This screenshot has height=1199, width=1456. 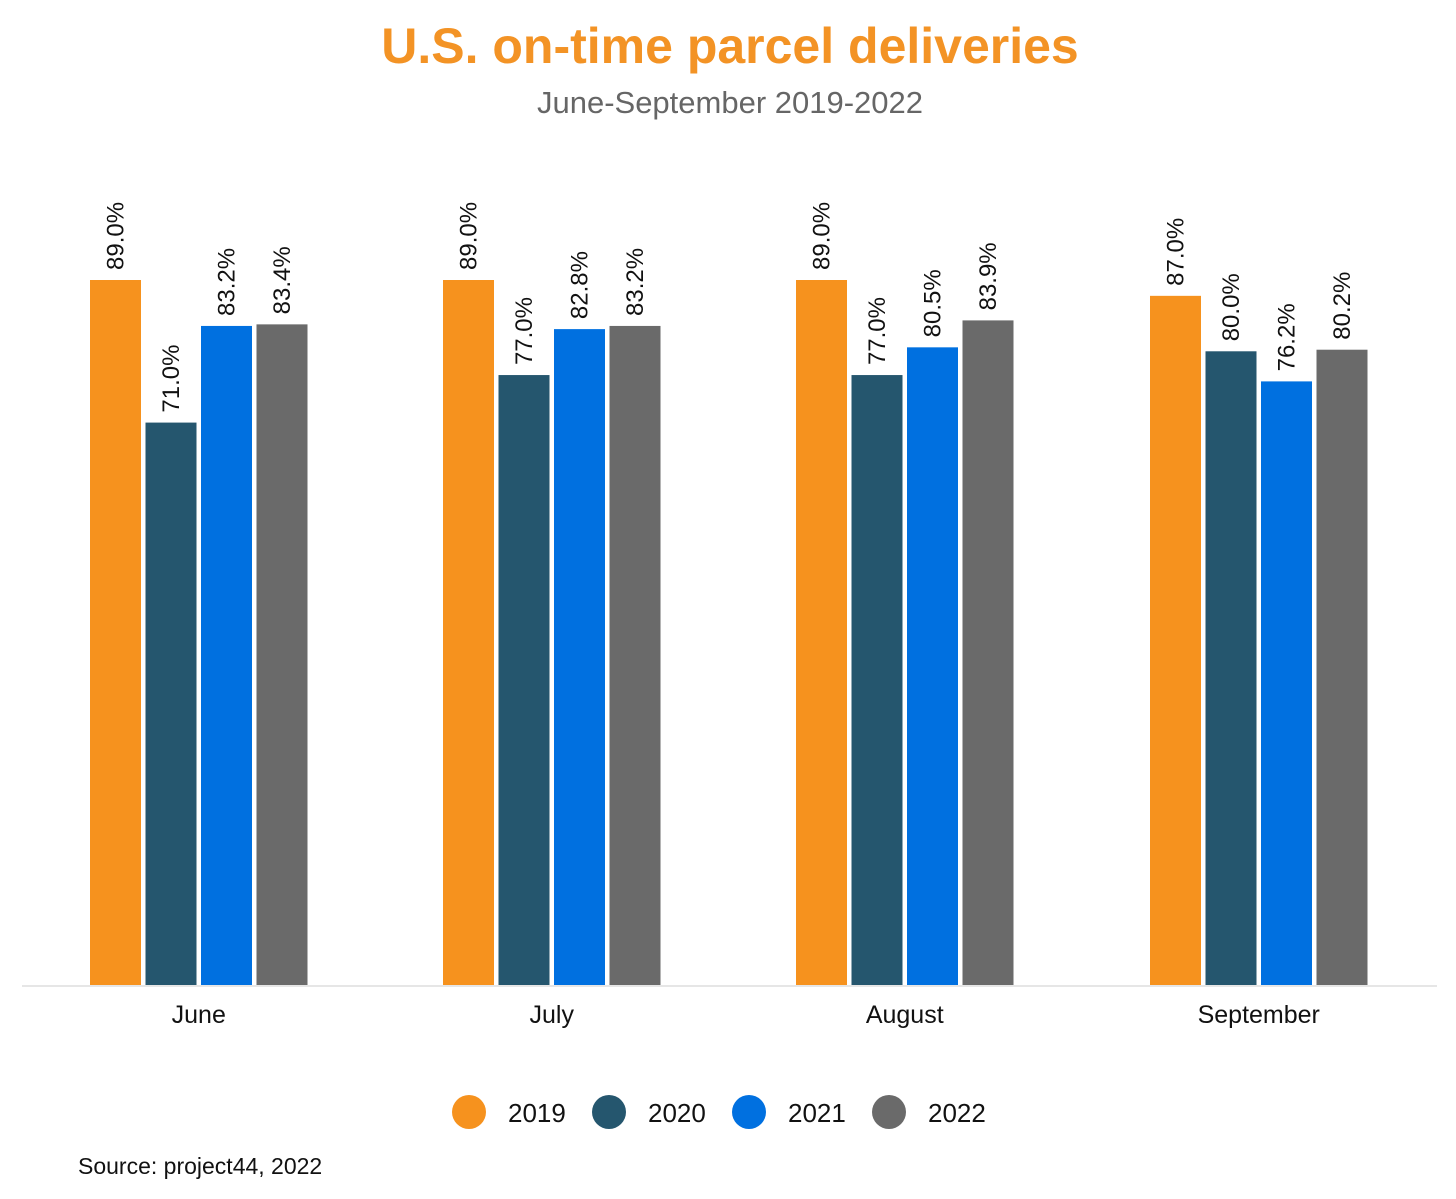 I want to click on bar-2022-july, so click(x=635, y=655).